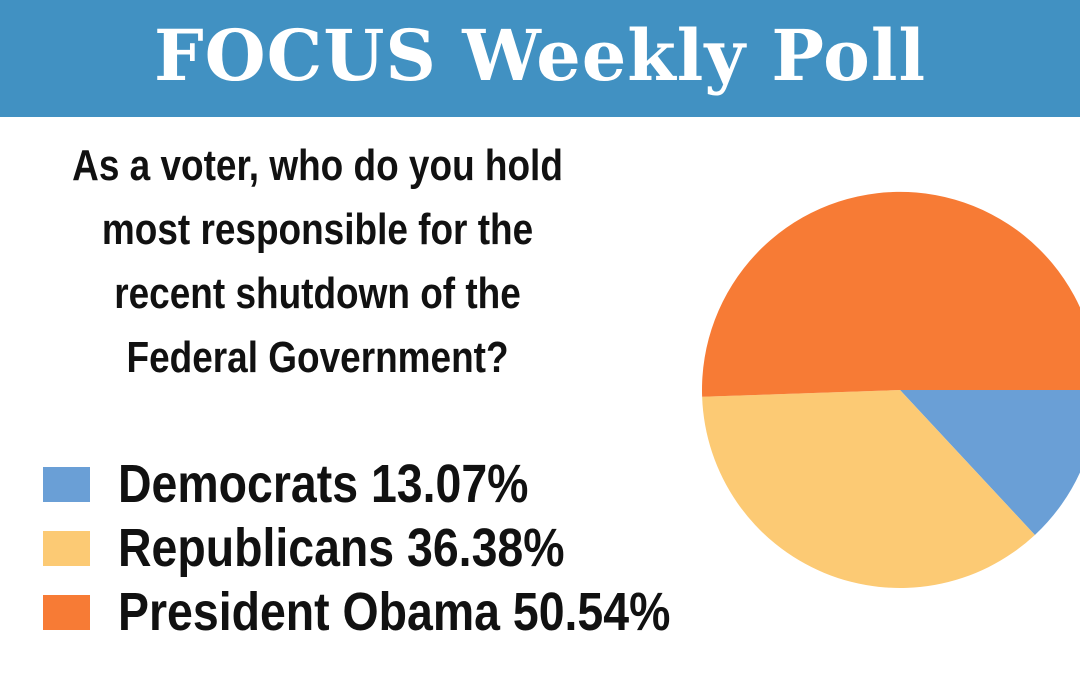 This screenshot has height=675, width=1080. I want to click on legend-item-republicans: Republicans 36.38%, so click(401, 548).